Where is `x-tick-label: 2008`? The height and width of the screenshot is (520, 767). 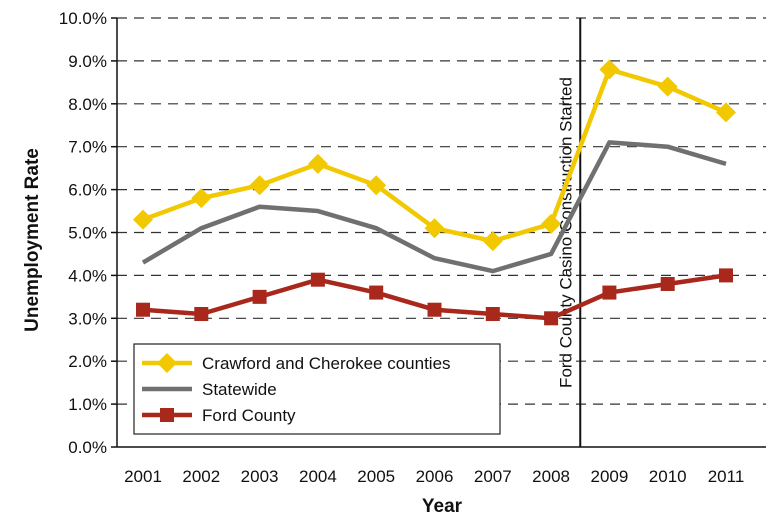
x-tick-label: 2008 is located at coordinates (551, 476).